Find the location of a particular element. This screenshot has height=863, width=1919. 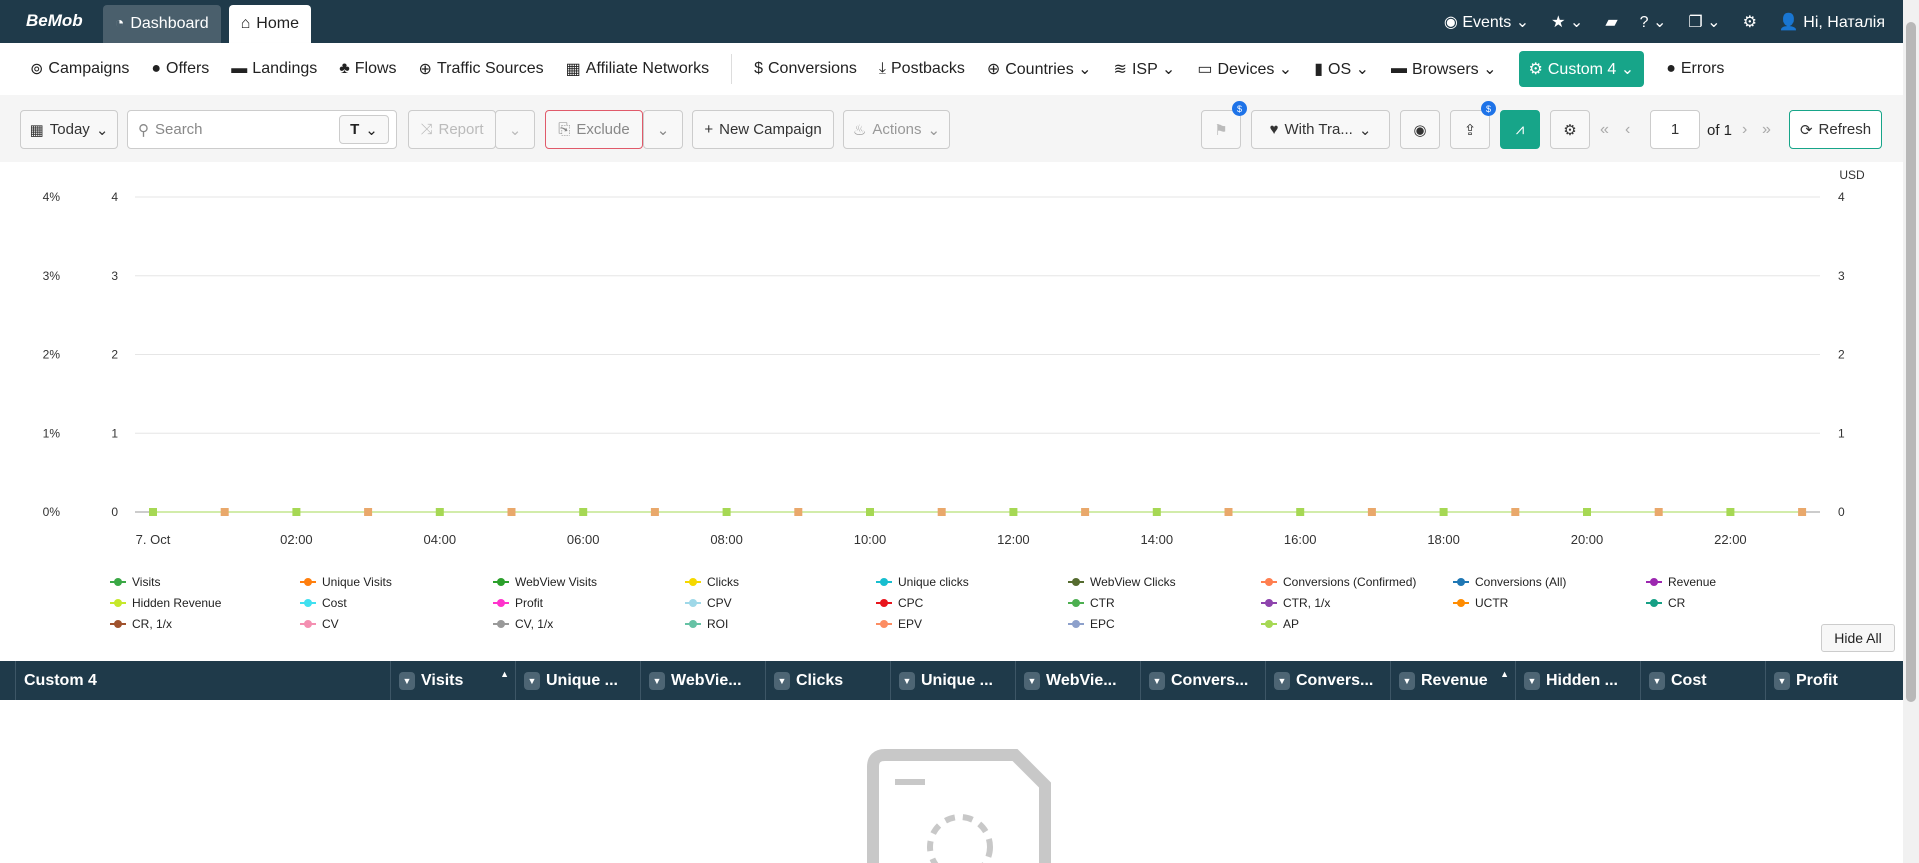

nav-item-affiliate-networks: ▦ Affiliate Networks is located at coordinates (637, 69).